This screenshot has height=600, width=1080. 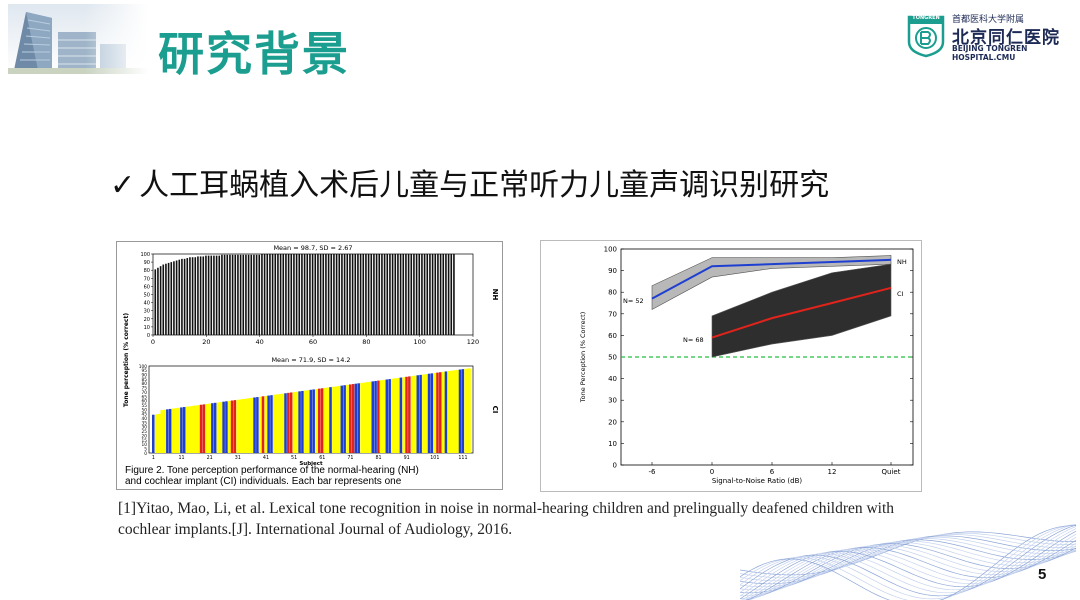 What do you see at coordinates (612, 271) in the screenshot?
I see `right-y-tick-label: 90` at bounding box center [612, 271].